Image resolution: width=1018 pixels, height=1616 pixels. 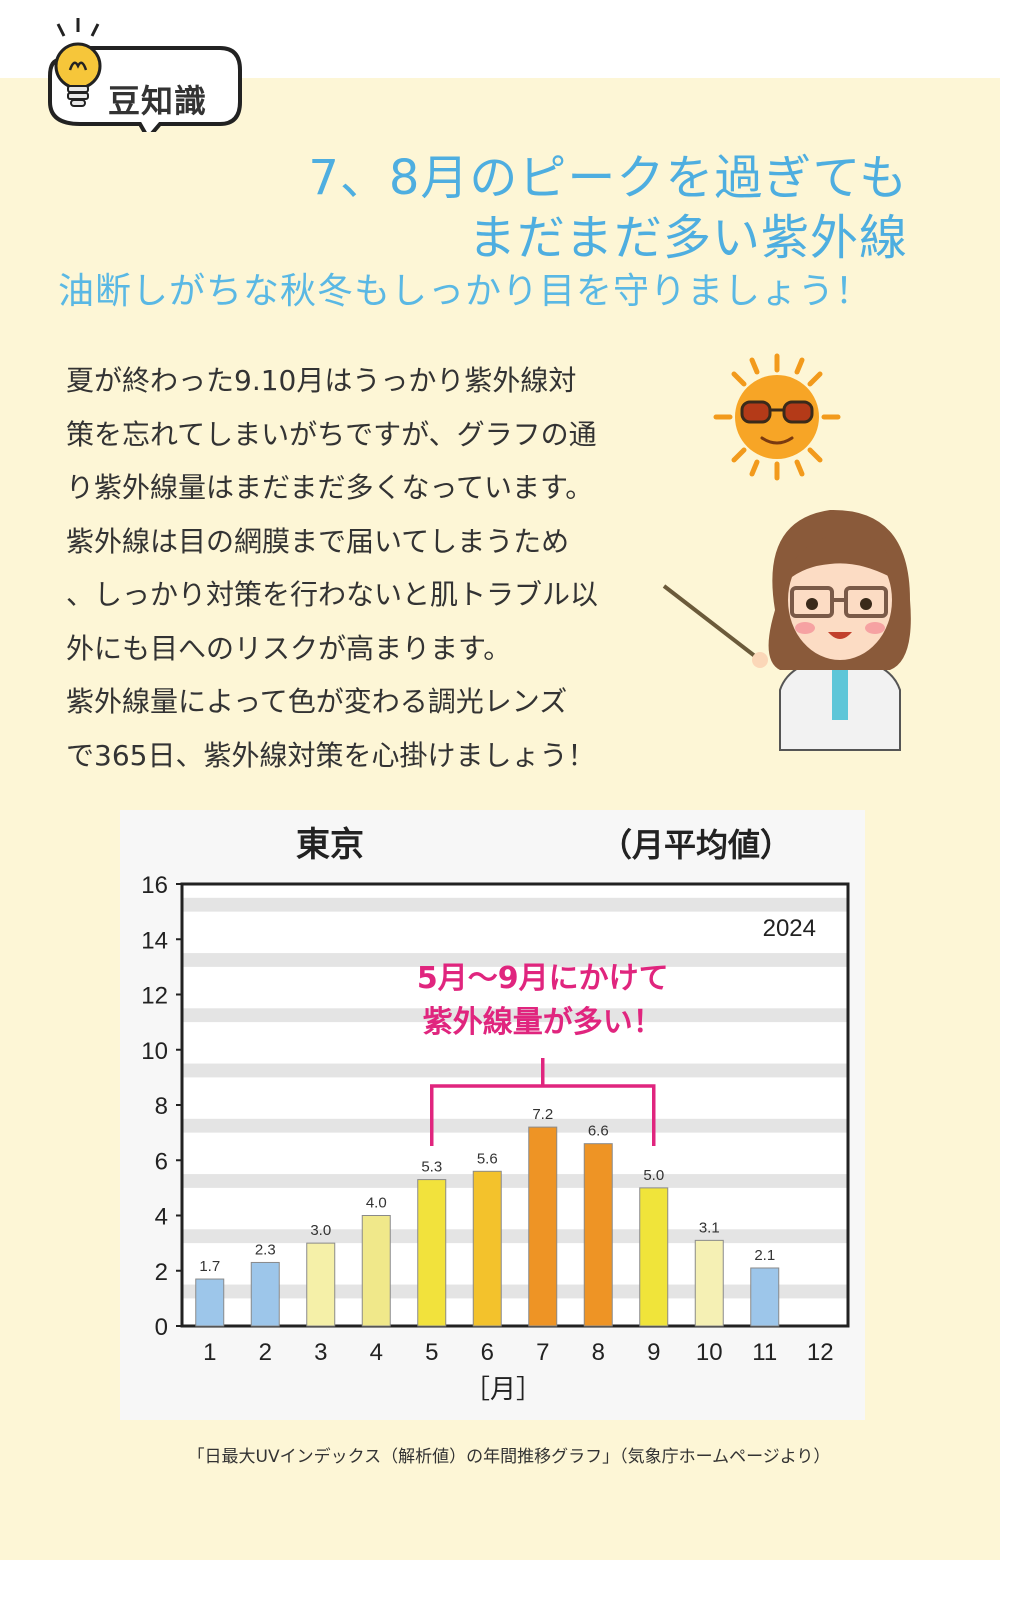 What do you see at coordinates (820, 1352) in the screenshot?
I see `x-tick-label: 12` at bounding box center [820, 1352].